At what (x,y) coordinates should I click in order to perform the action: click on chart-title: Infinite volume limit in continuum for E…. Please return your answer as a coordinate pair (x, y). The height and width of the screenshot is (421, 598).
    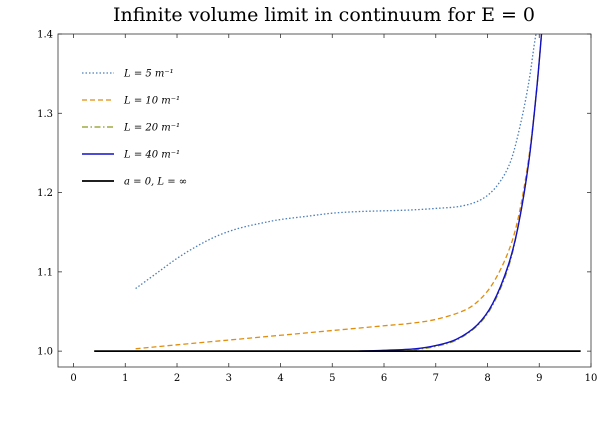
    Looking at the image, I should click on (324, 15).